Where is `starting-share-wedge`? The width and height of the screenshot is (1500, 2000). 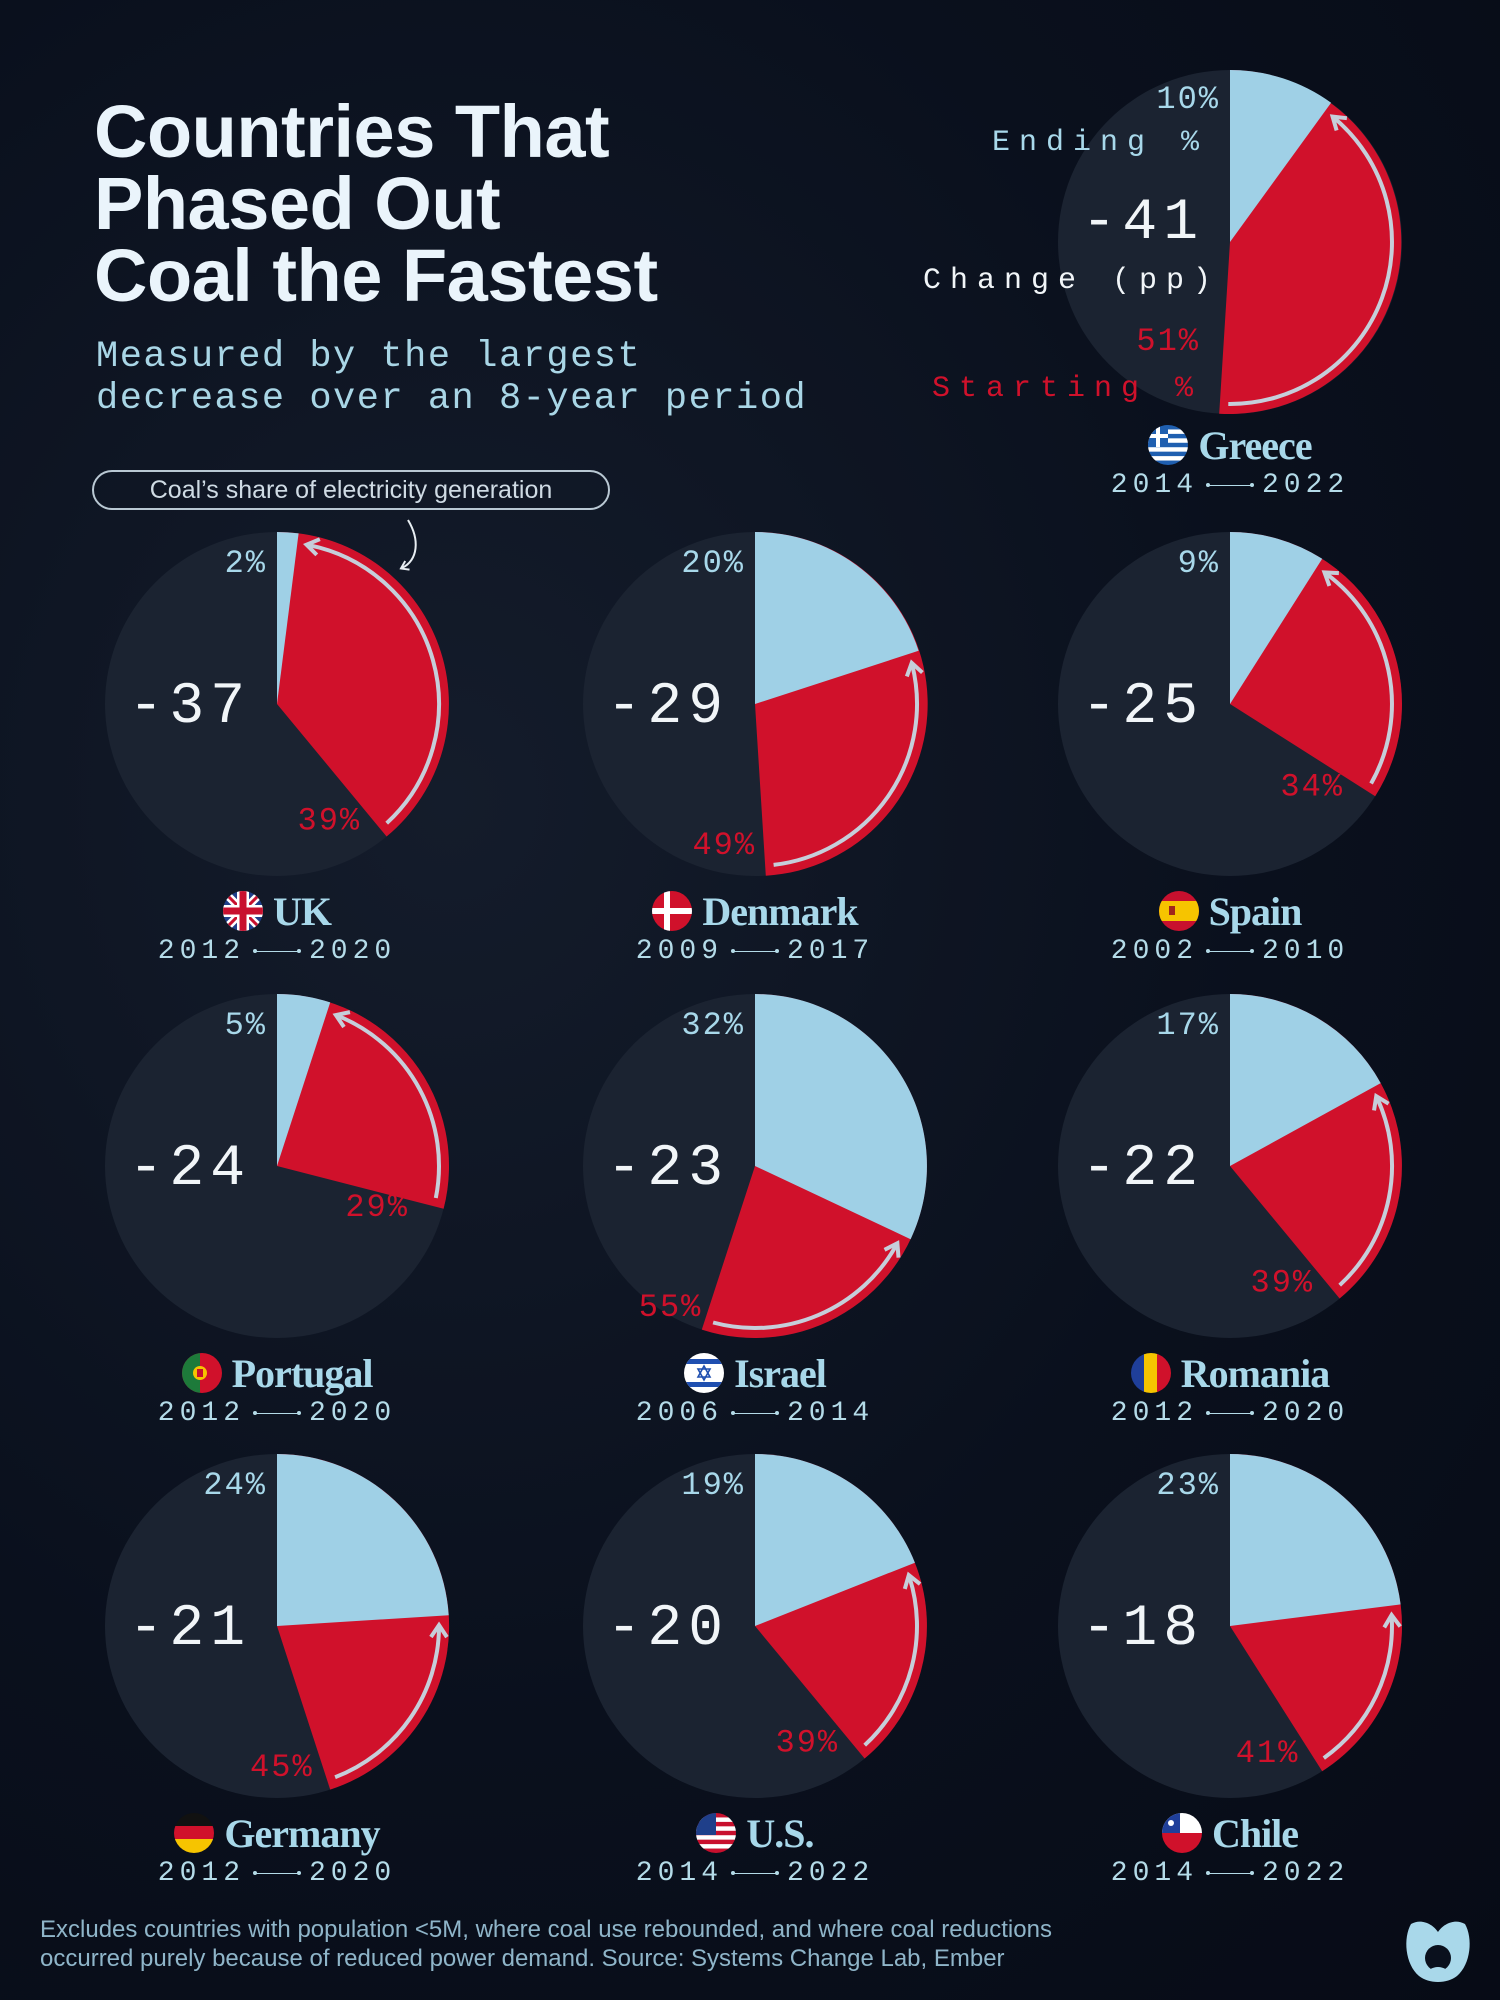
starting-share-wedge is located at coordinates (363, 1101).